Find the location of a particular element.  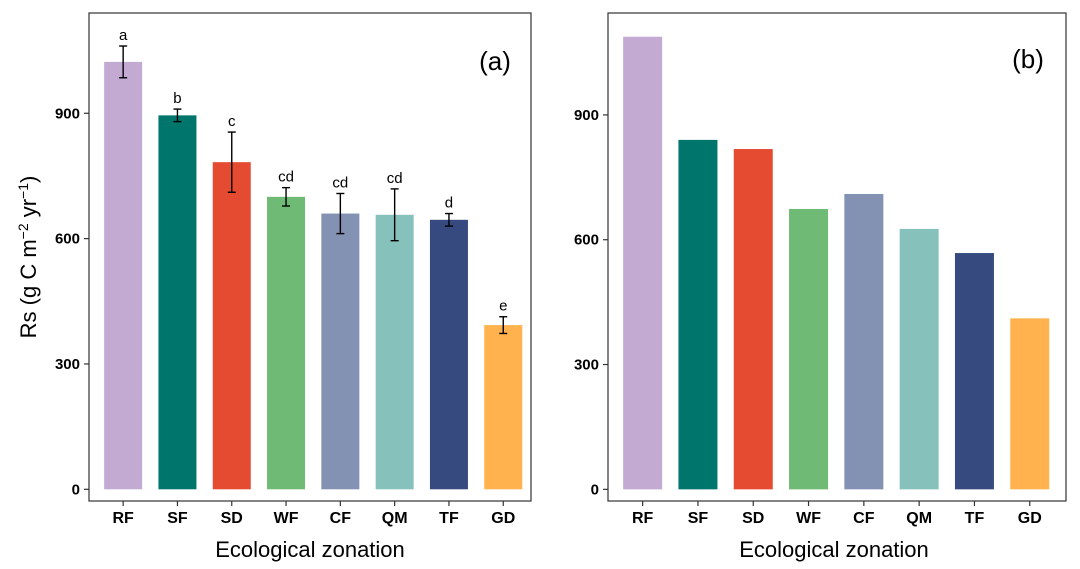

panel-b-y-axis: 0 300 600 900 is located at coordinates (591, 302).